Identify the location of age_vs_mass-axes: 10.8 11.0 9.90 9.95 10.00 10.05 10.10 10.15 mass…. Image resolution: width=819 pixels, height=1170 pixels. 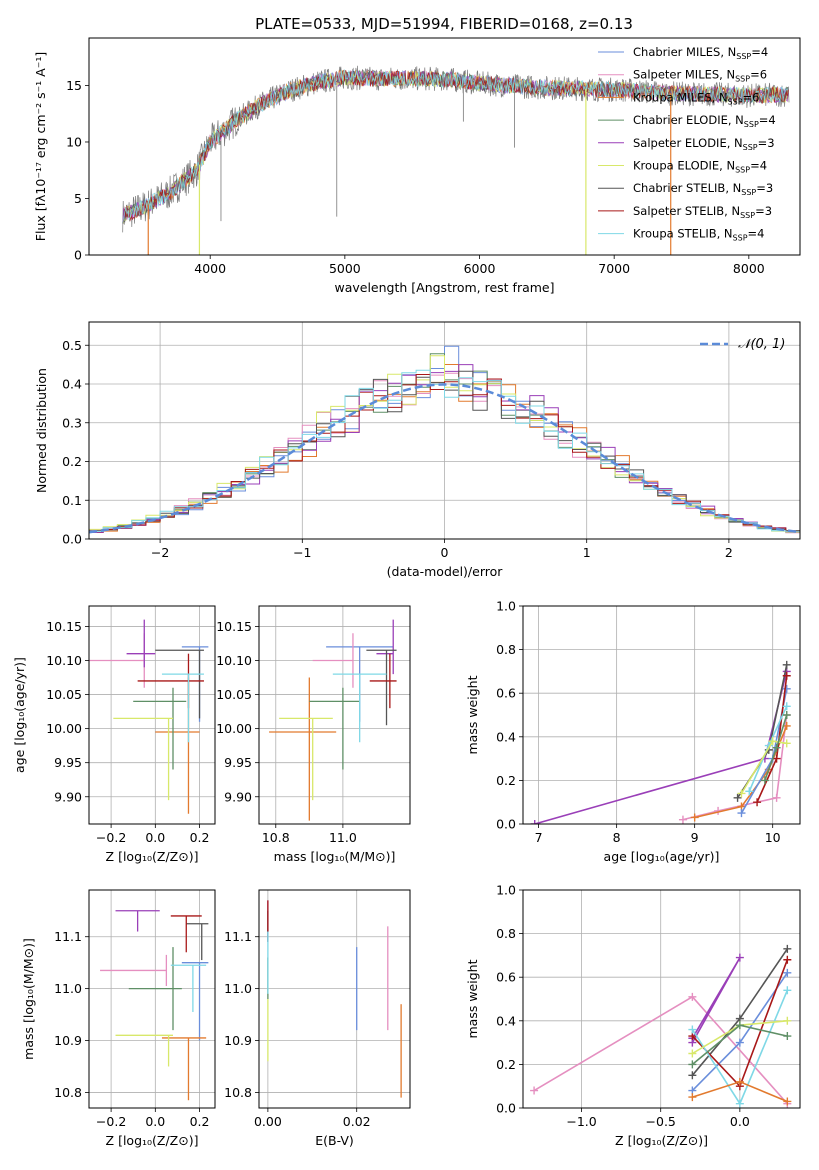
(313, 735).